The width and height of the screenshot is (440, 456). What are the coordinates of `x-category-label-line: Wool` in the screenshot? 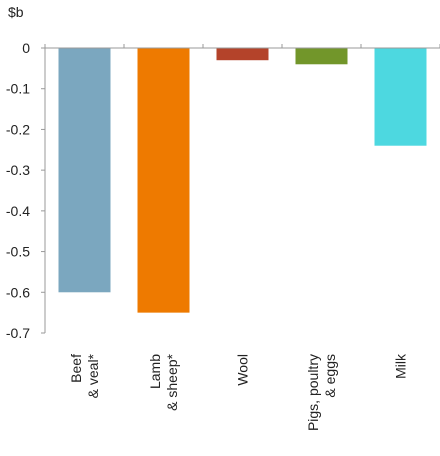 It's located at (243, 370).